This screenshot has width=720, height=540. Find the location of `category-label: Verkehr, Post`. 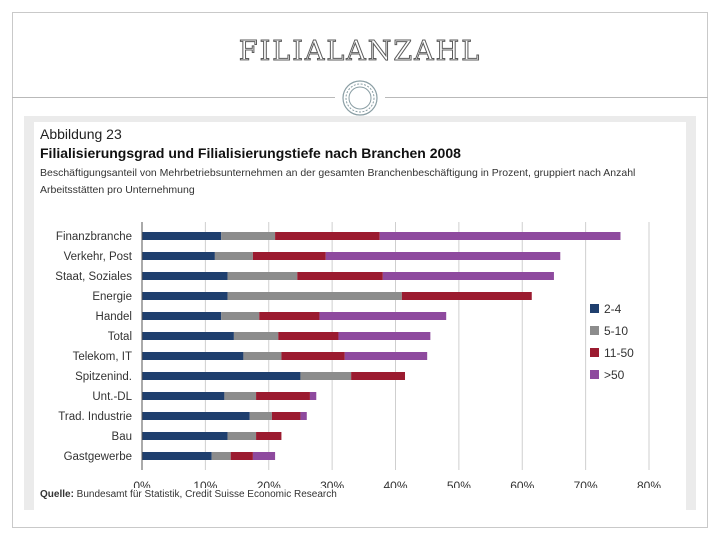

category-label: Verkehr, Post is located at coordinates (98, 257).